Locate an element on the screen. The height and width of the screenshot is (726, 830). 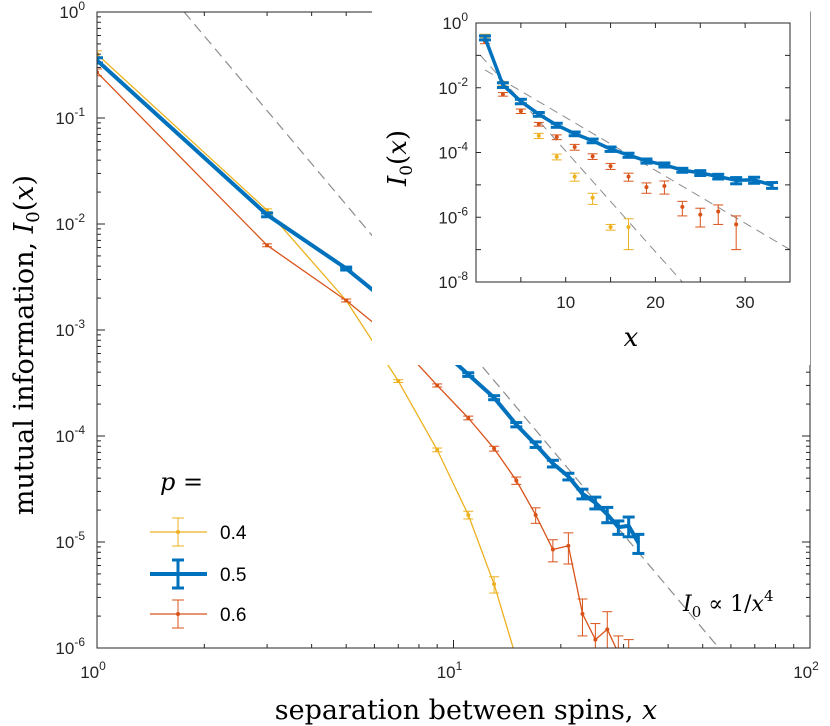
inset-x-axis-label: x is located at coordinates (631, 338).